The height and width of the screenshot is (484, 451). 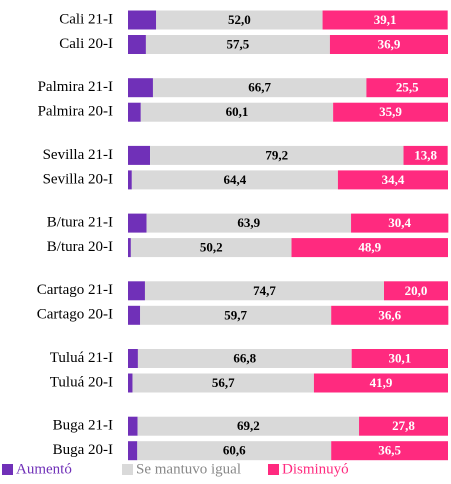 I want to click on value-label: 30,1, so click(x=399, y=357).